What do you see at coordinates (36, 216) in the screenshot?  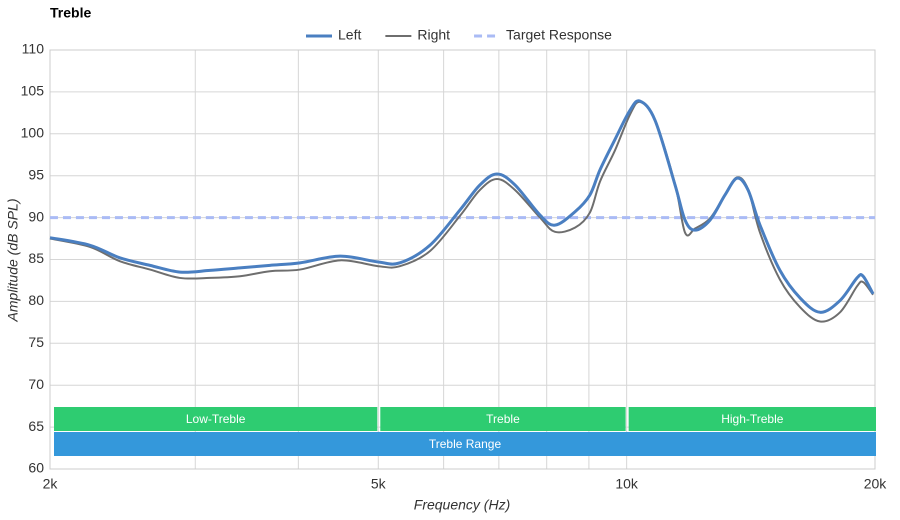 I see `y-tick-label: 90` at bounding box center [36, 216].